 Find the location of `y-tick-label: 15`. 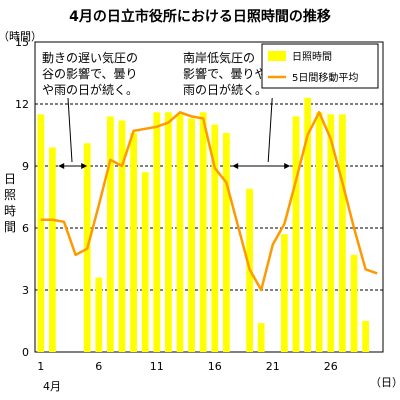

y-tick-label: 15 is located at coordinates (22, 42).